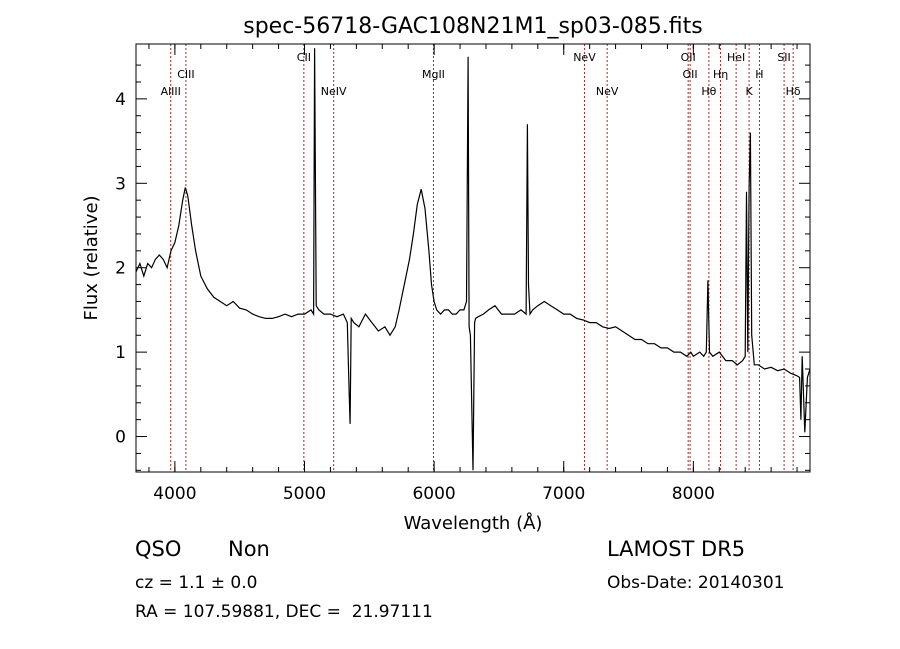  Describe the element at coordinates (563, 494) in the screenshot. I see `x-tick-label: 7000` at that location.